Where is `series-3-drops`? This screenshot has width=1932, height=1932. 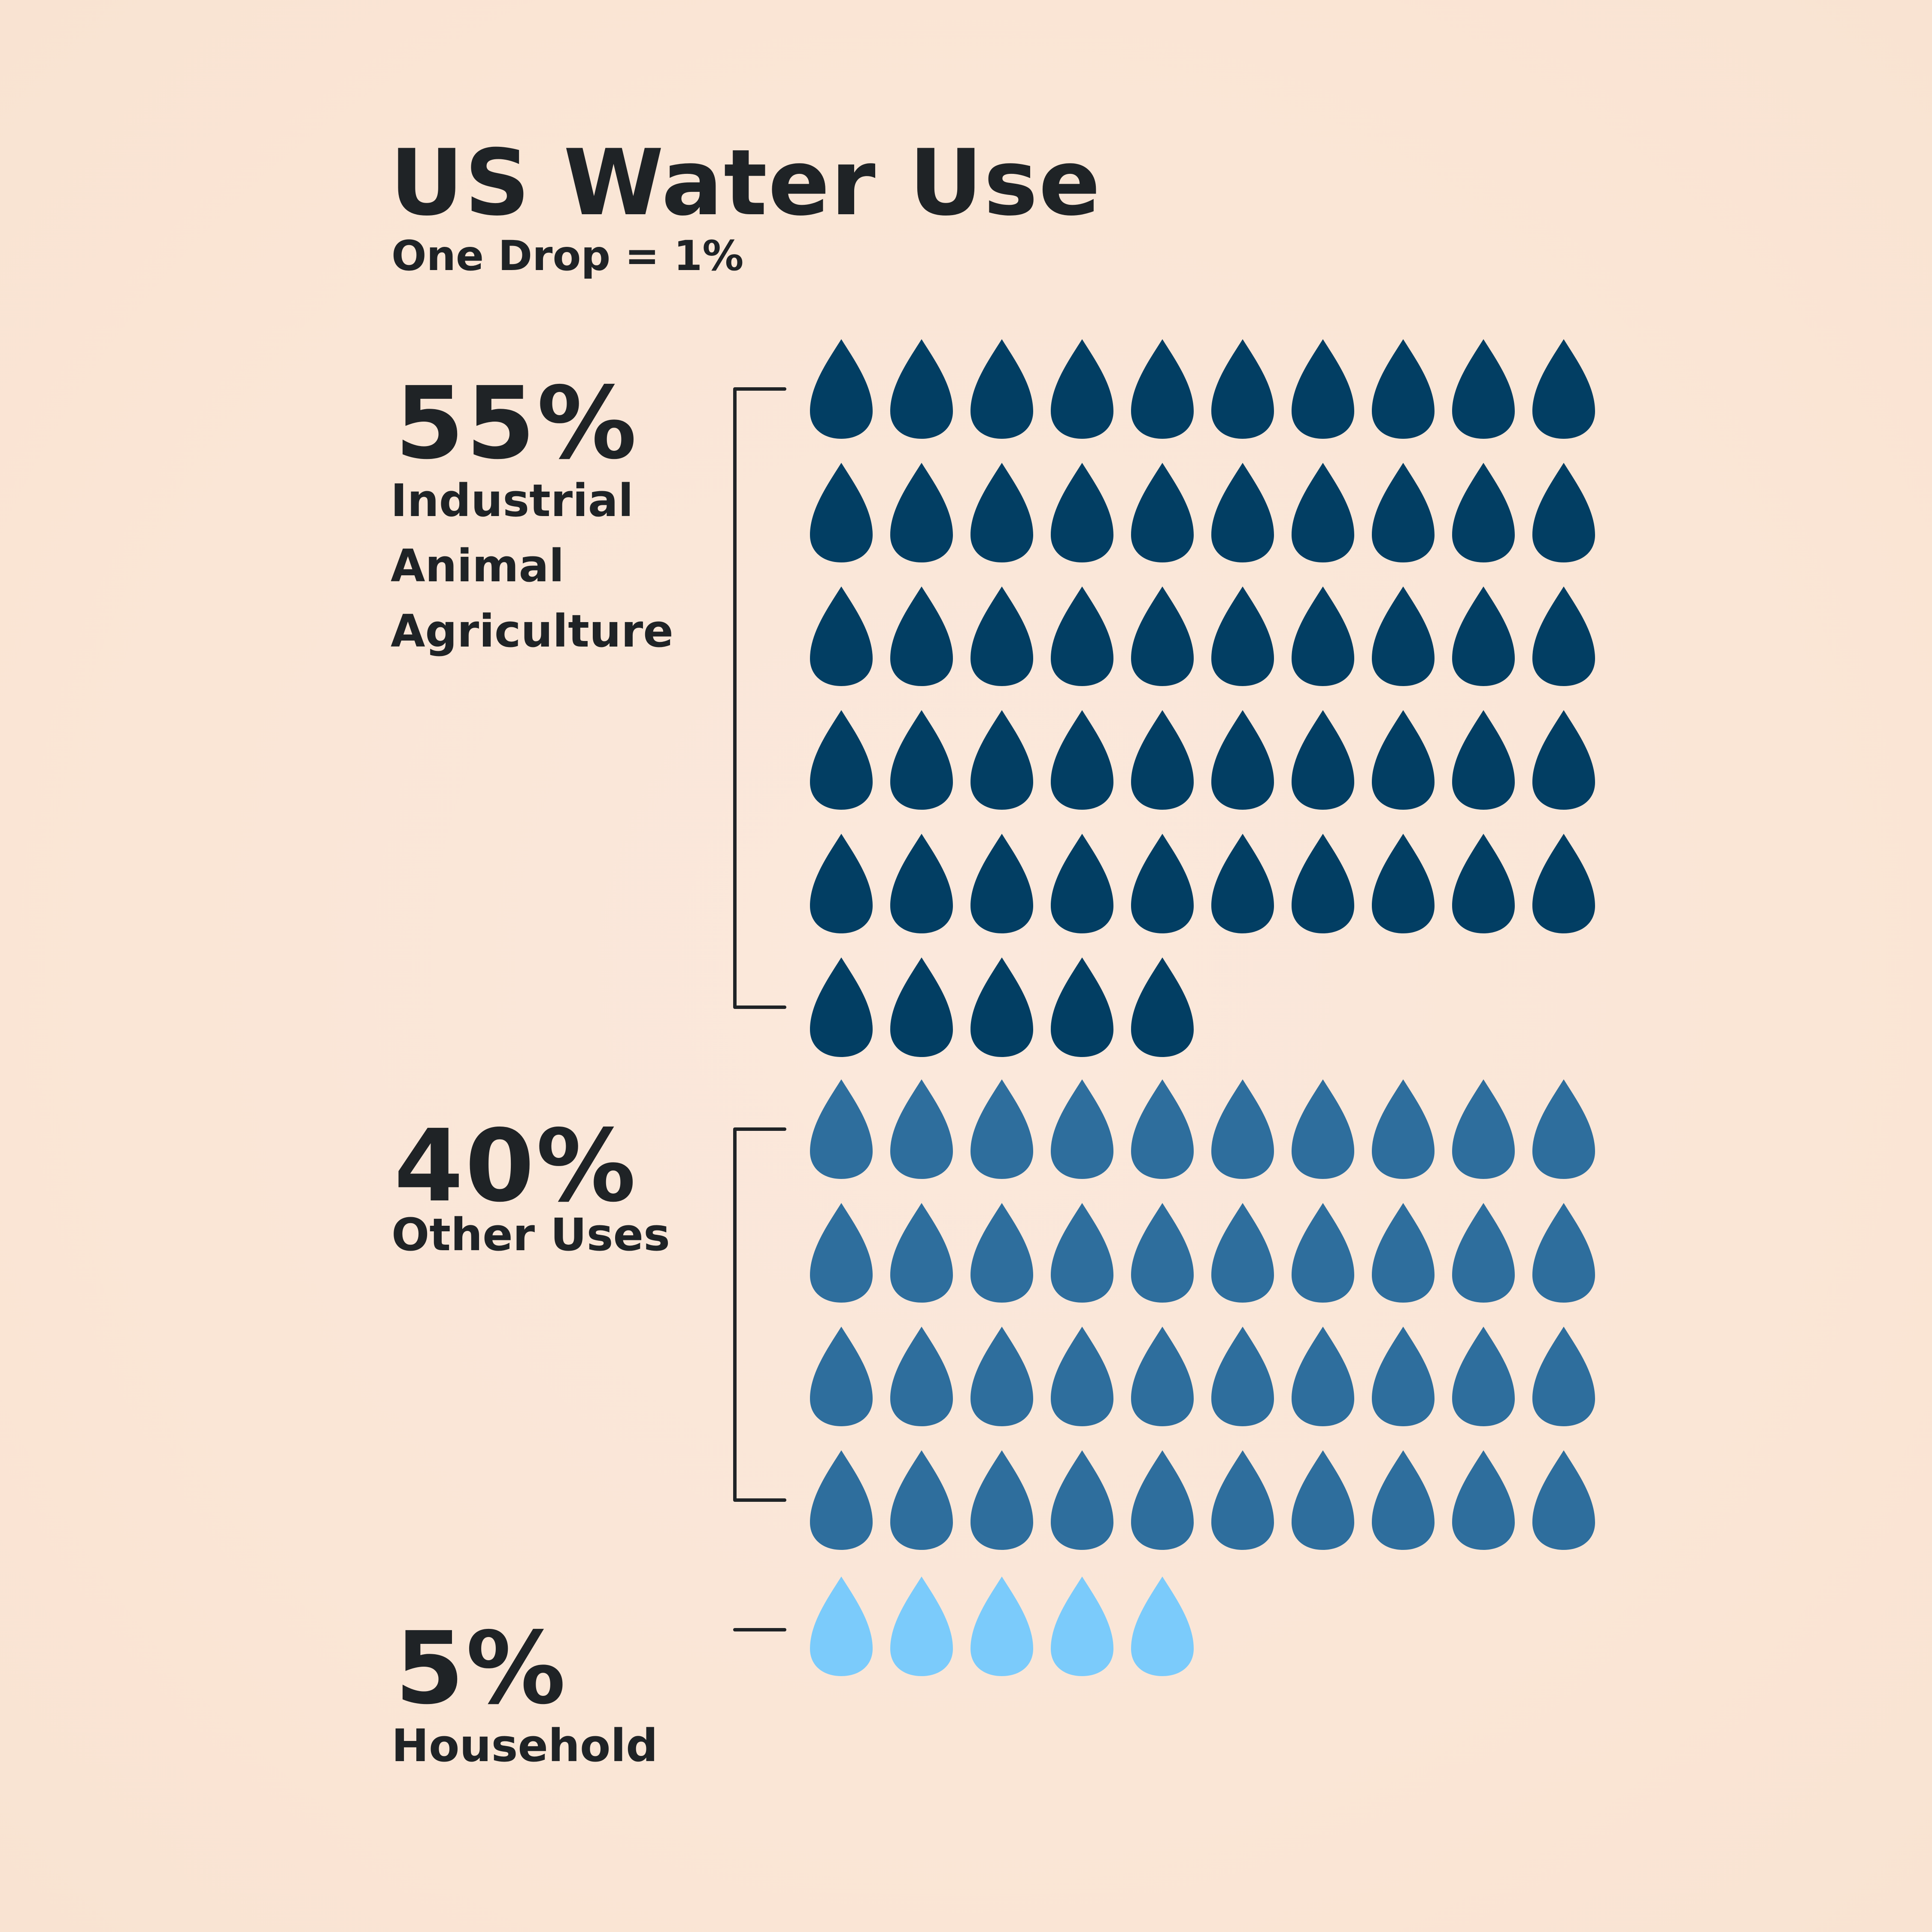
series-3-drops is located at coordinates (1002, 1627).